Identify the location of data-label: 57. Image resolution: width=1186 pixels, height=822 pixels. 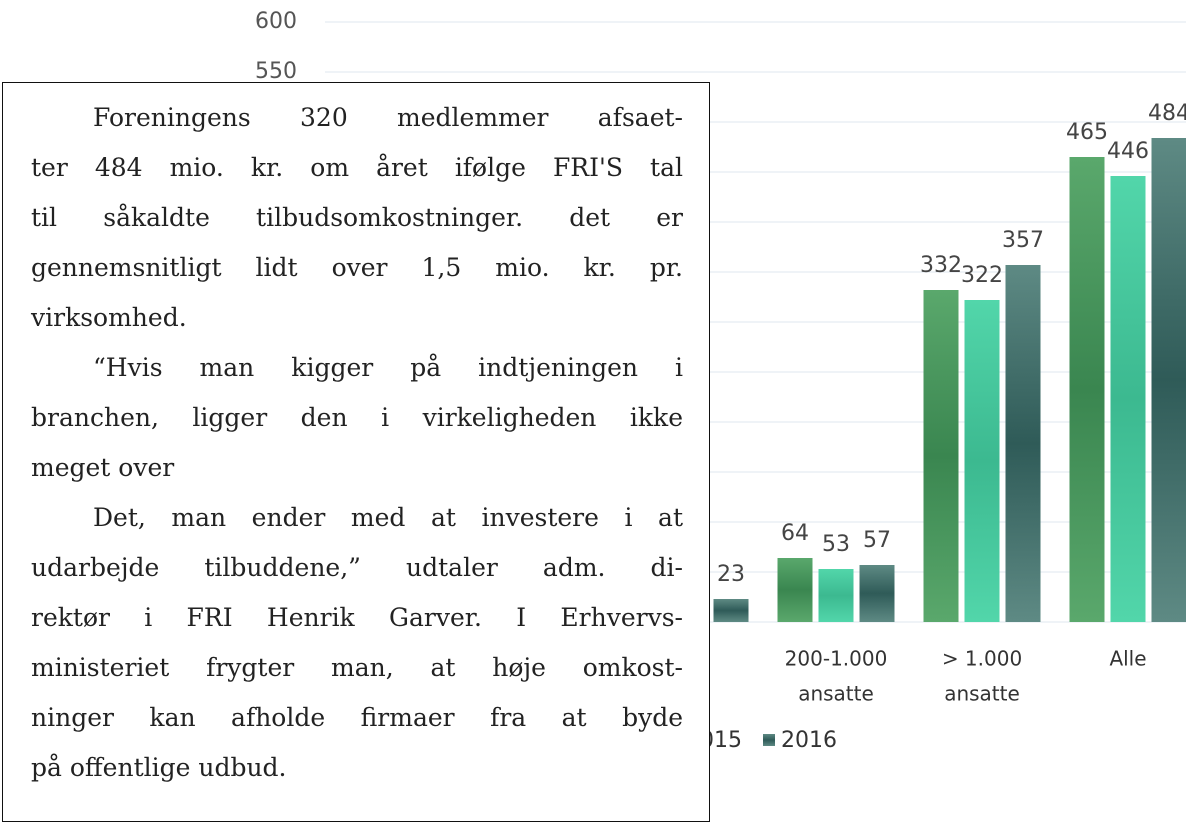
(877, 540).